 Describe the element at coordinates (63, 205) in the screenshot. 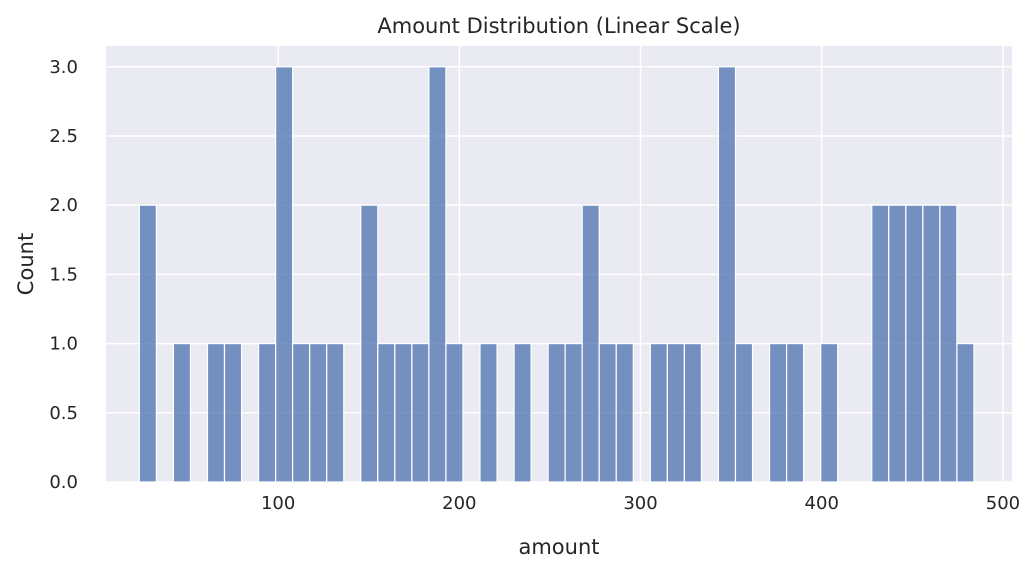

I see `y-tick-label: 2.0` at that location.